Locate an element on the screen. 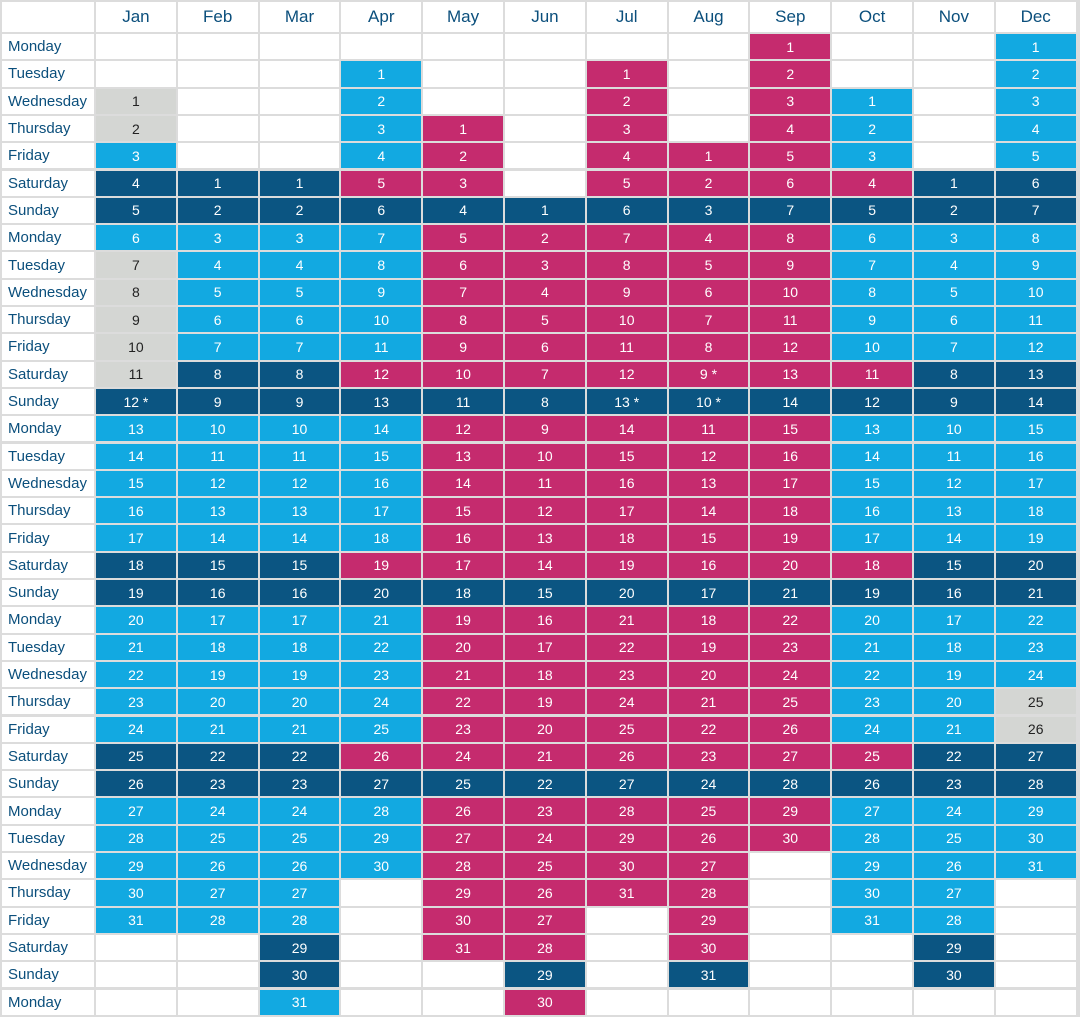 The height and width of the screenshot is (1017, 1080). weekday-label: Thursday is located at coordinates (48, 893).